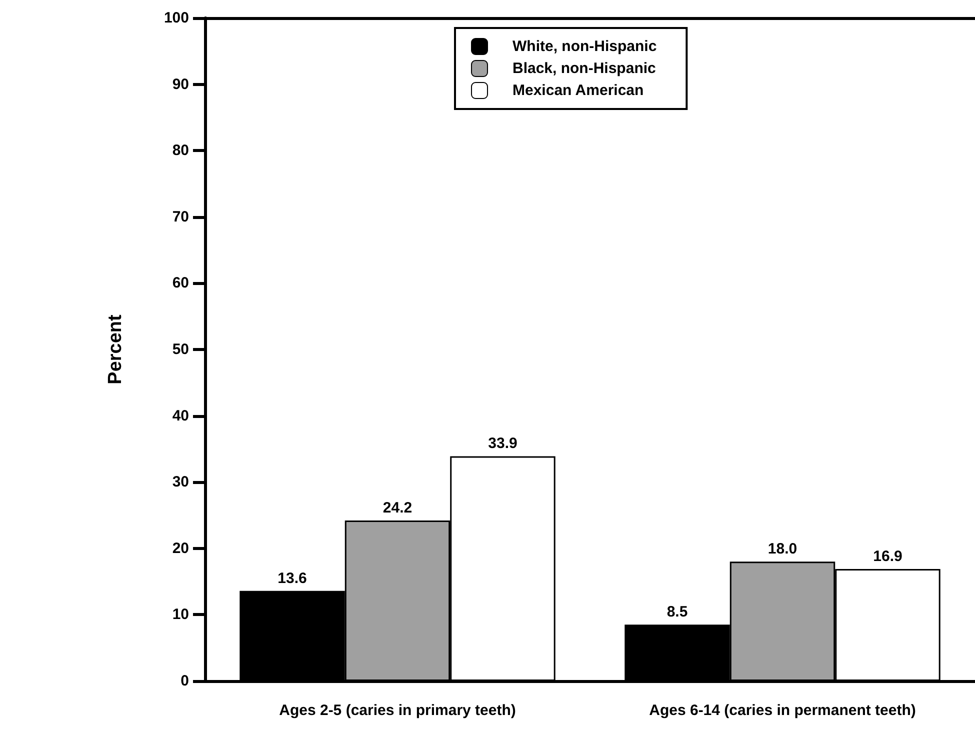 Image resolution: width=975 pixels, height=729 pixels. I want to click on y-tick-label: 40, so click(180, 415).